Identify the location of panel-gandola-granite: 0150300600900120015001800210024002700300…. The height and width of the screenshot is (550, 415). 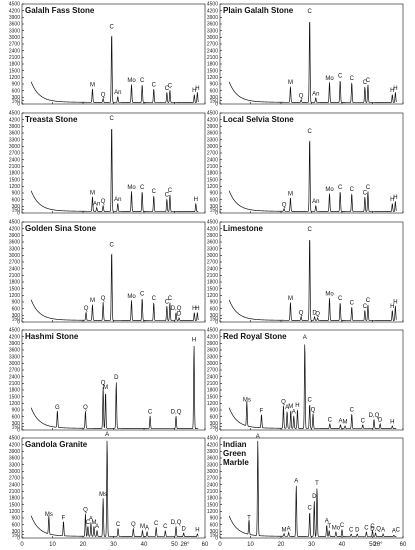
(107, 487).